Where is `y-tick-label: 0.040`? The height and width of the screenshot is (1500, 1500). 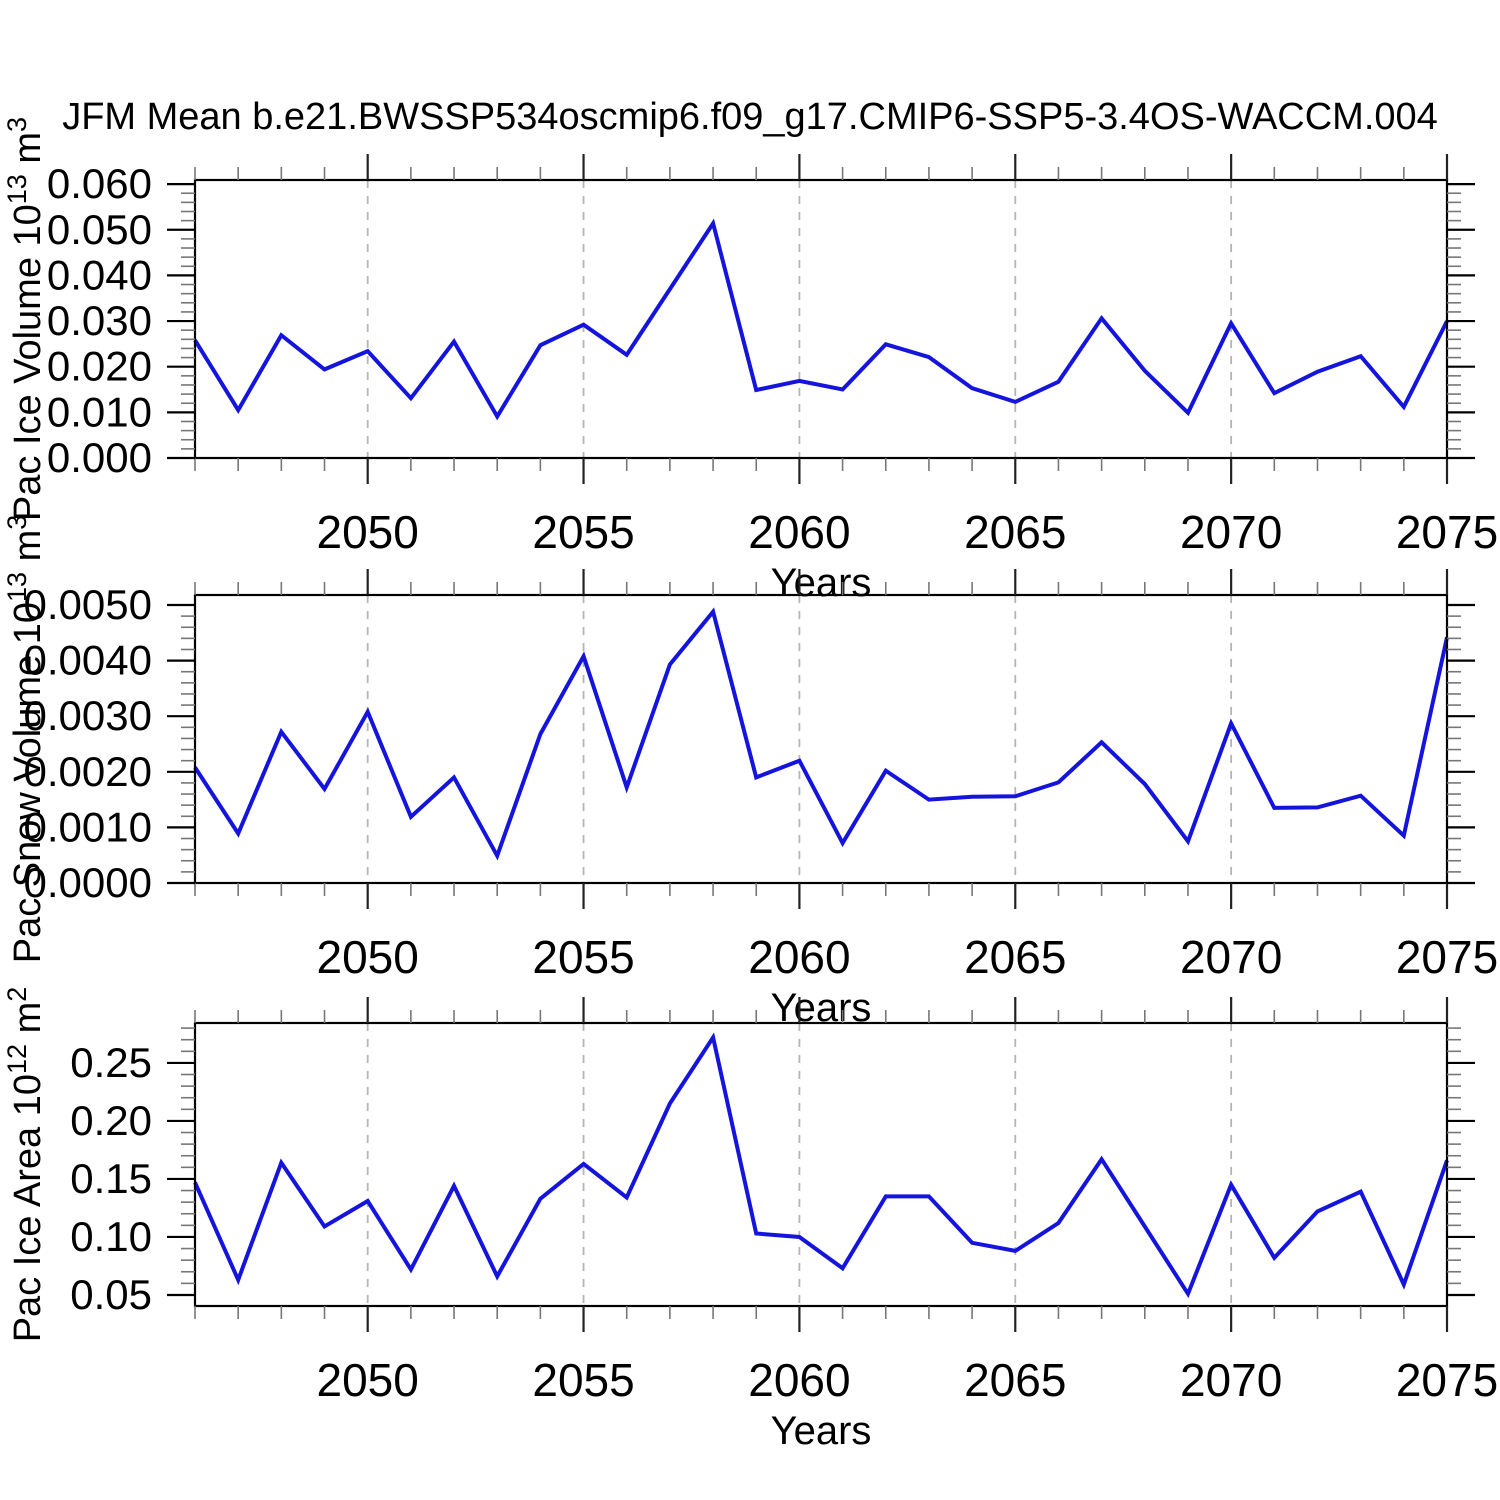 y-tick-label: 0.040 is located at coordinates (99, 274).